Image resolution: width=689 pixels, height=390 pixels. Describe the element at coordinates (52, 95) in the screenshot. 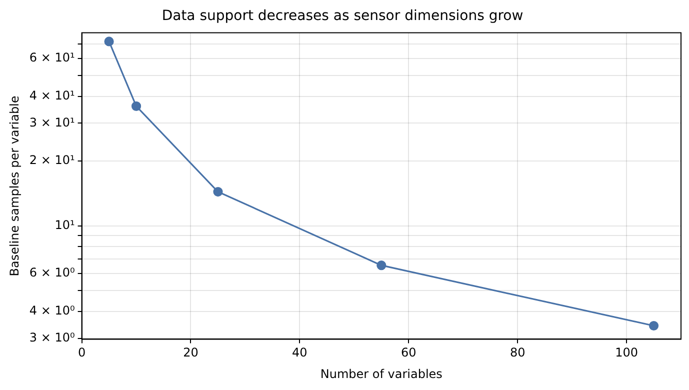

I see `y-tick-label: 4 × 10¹` at that location.